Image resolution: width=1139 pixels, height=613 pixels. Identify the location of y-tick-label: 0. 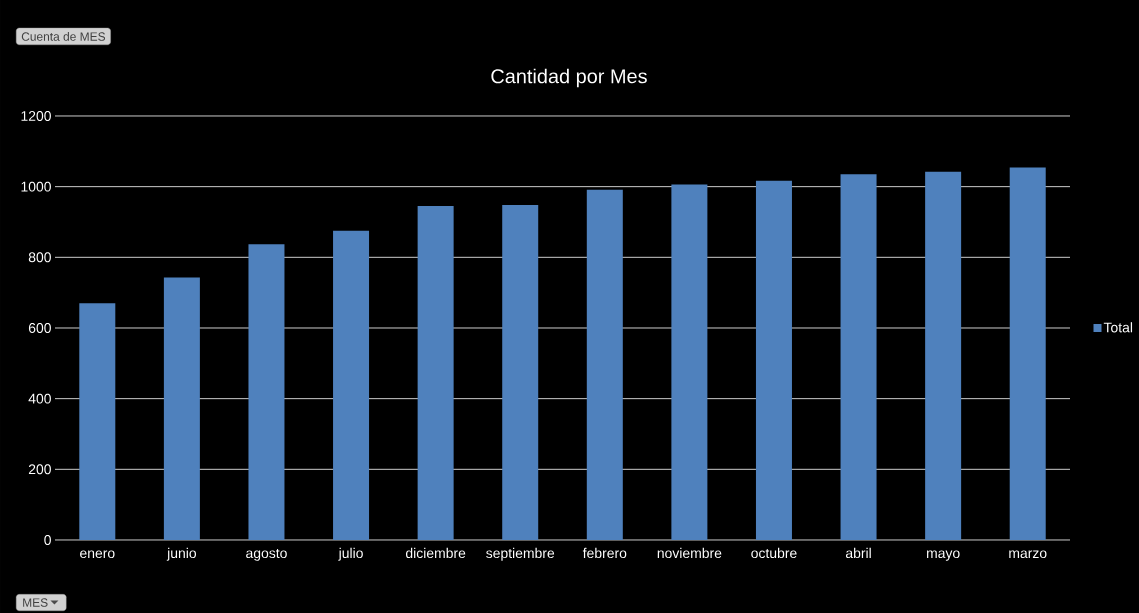
(47, 540).